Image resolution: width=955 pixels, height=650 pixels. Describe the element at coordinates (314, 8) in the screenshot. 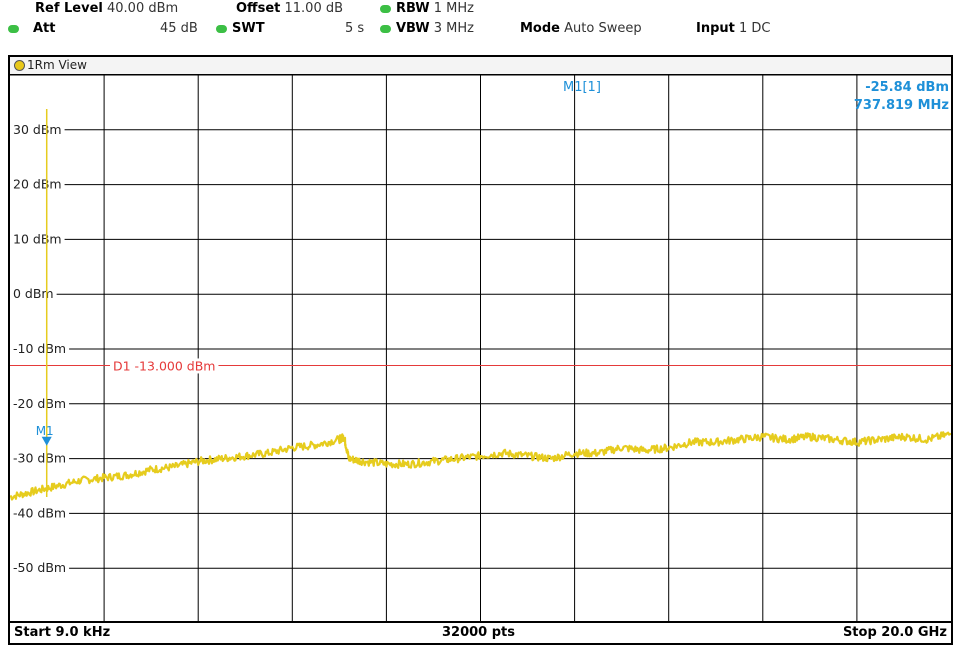

I see `offset-value: 11.00 dB` at that location.